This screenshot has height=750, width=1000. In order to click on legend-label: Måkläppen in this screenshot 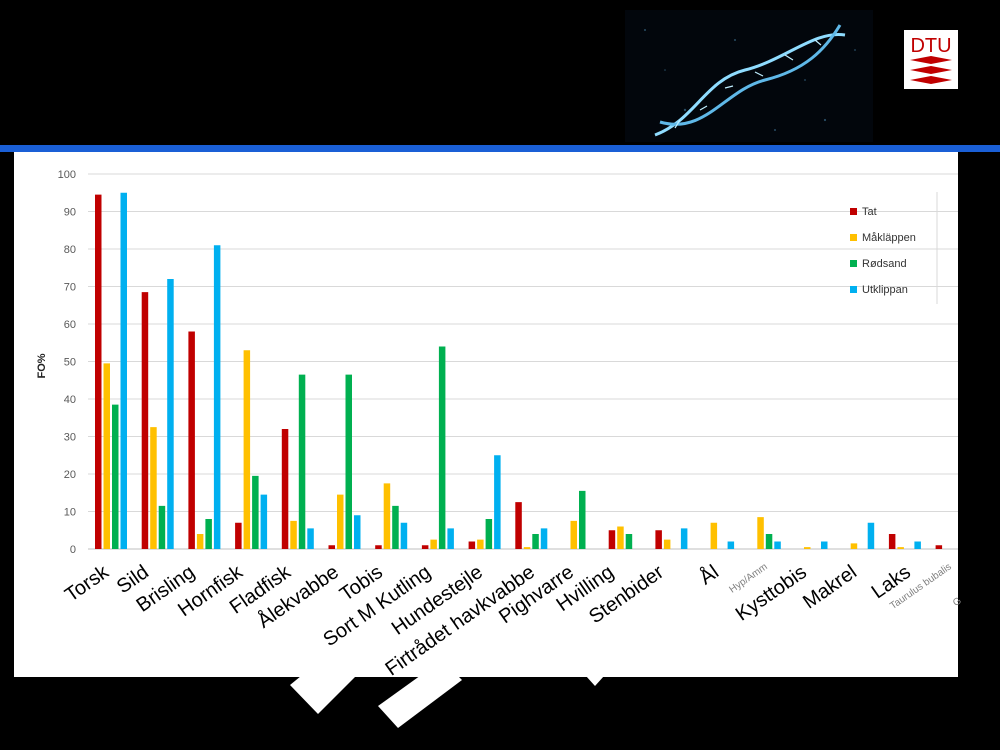, I will do `click(889, 238)`.